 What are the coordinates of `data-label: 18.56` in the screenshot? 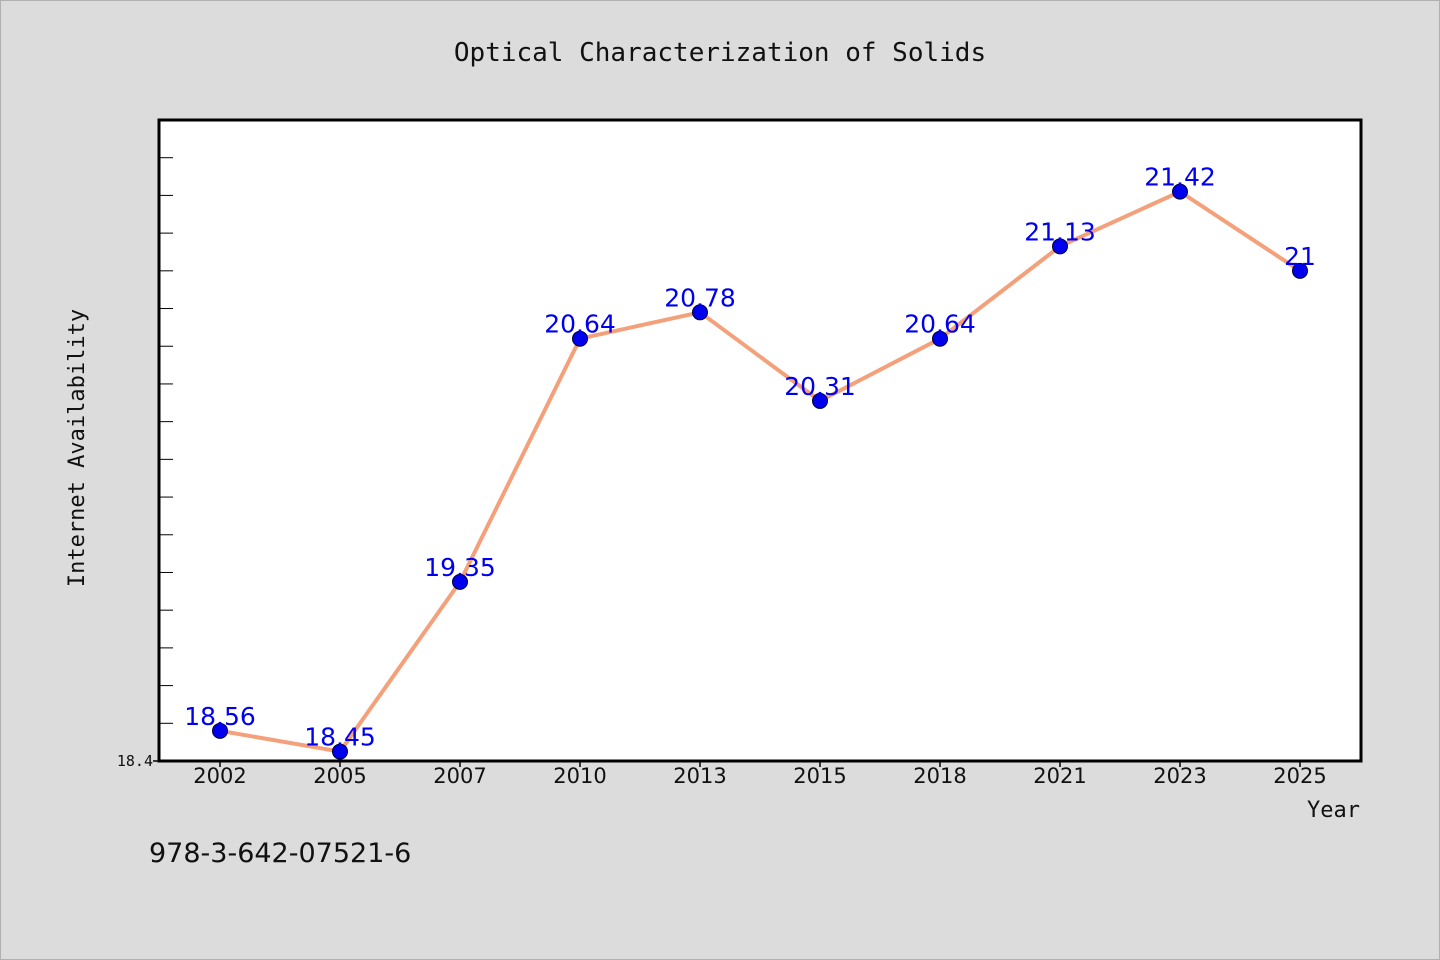 It's located at (220, 716).